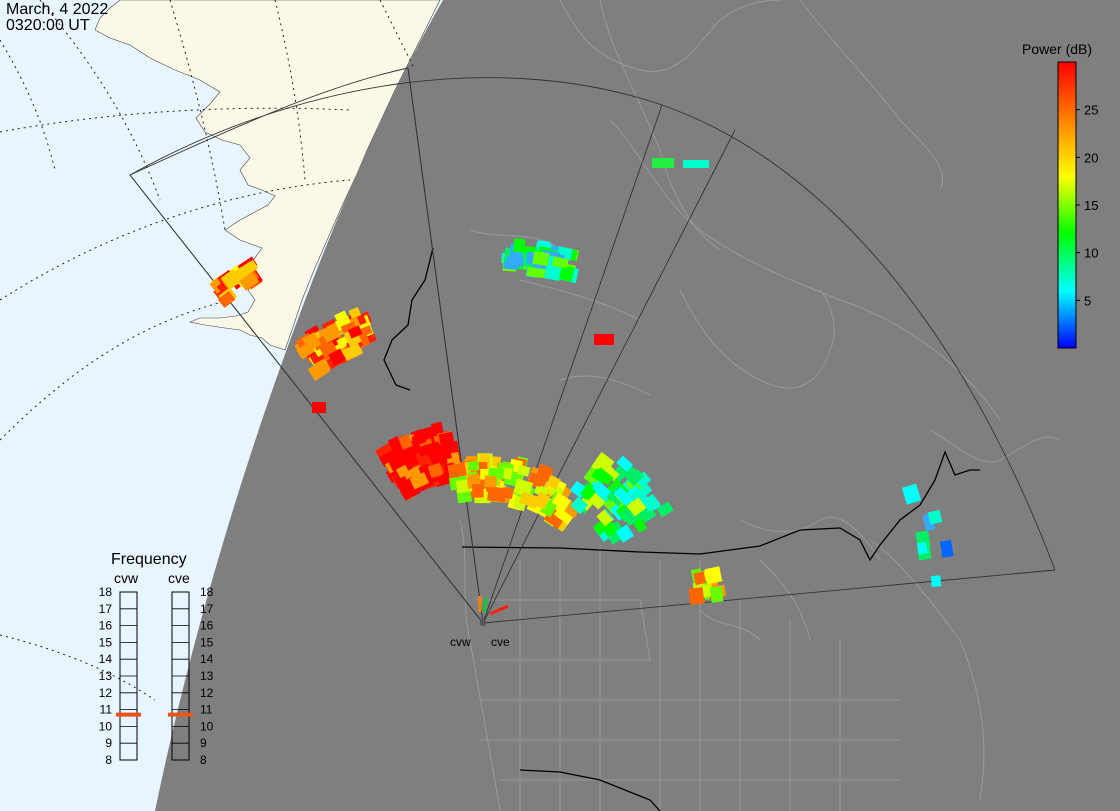 This screenshot has height=811, width=1120. What do you see at coordinates (207, 726) in the screenshot?
I see `frequency-label-right: 10` at bounding box center [207, 726].